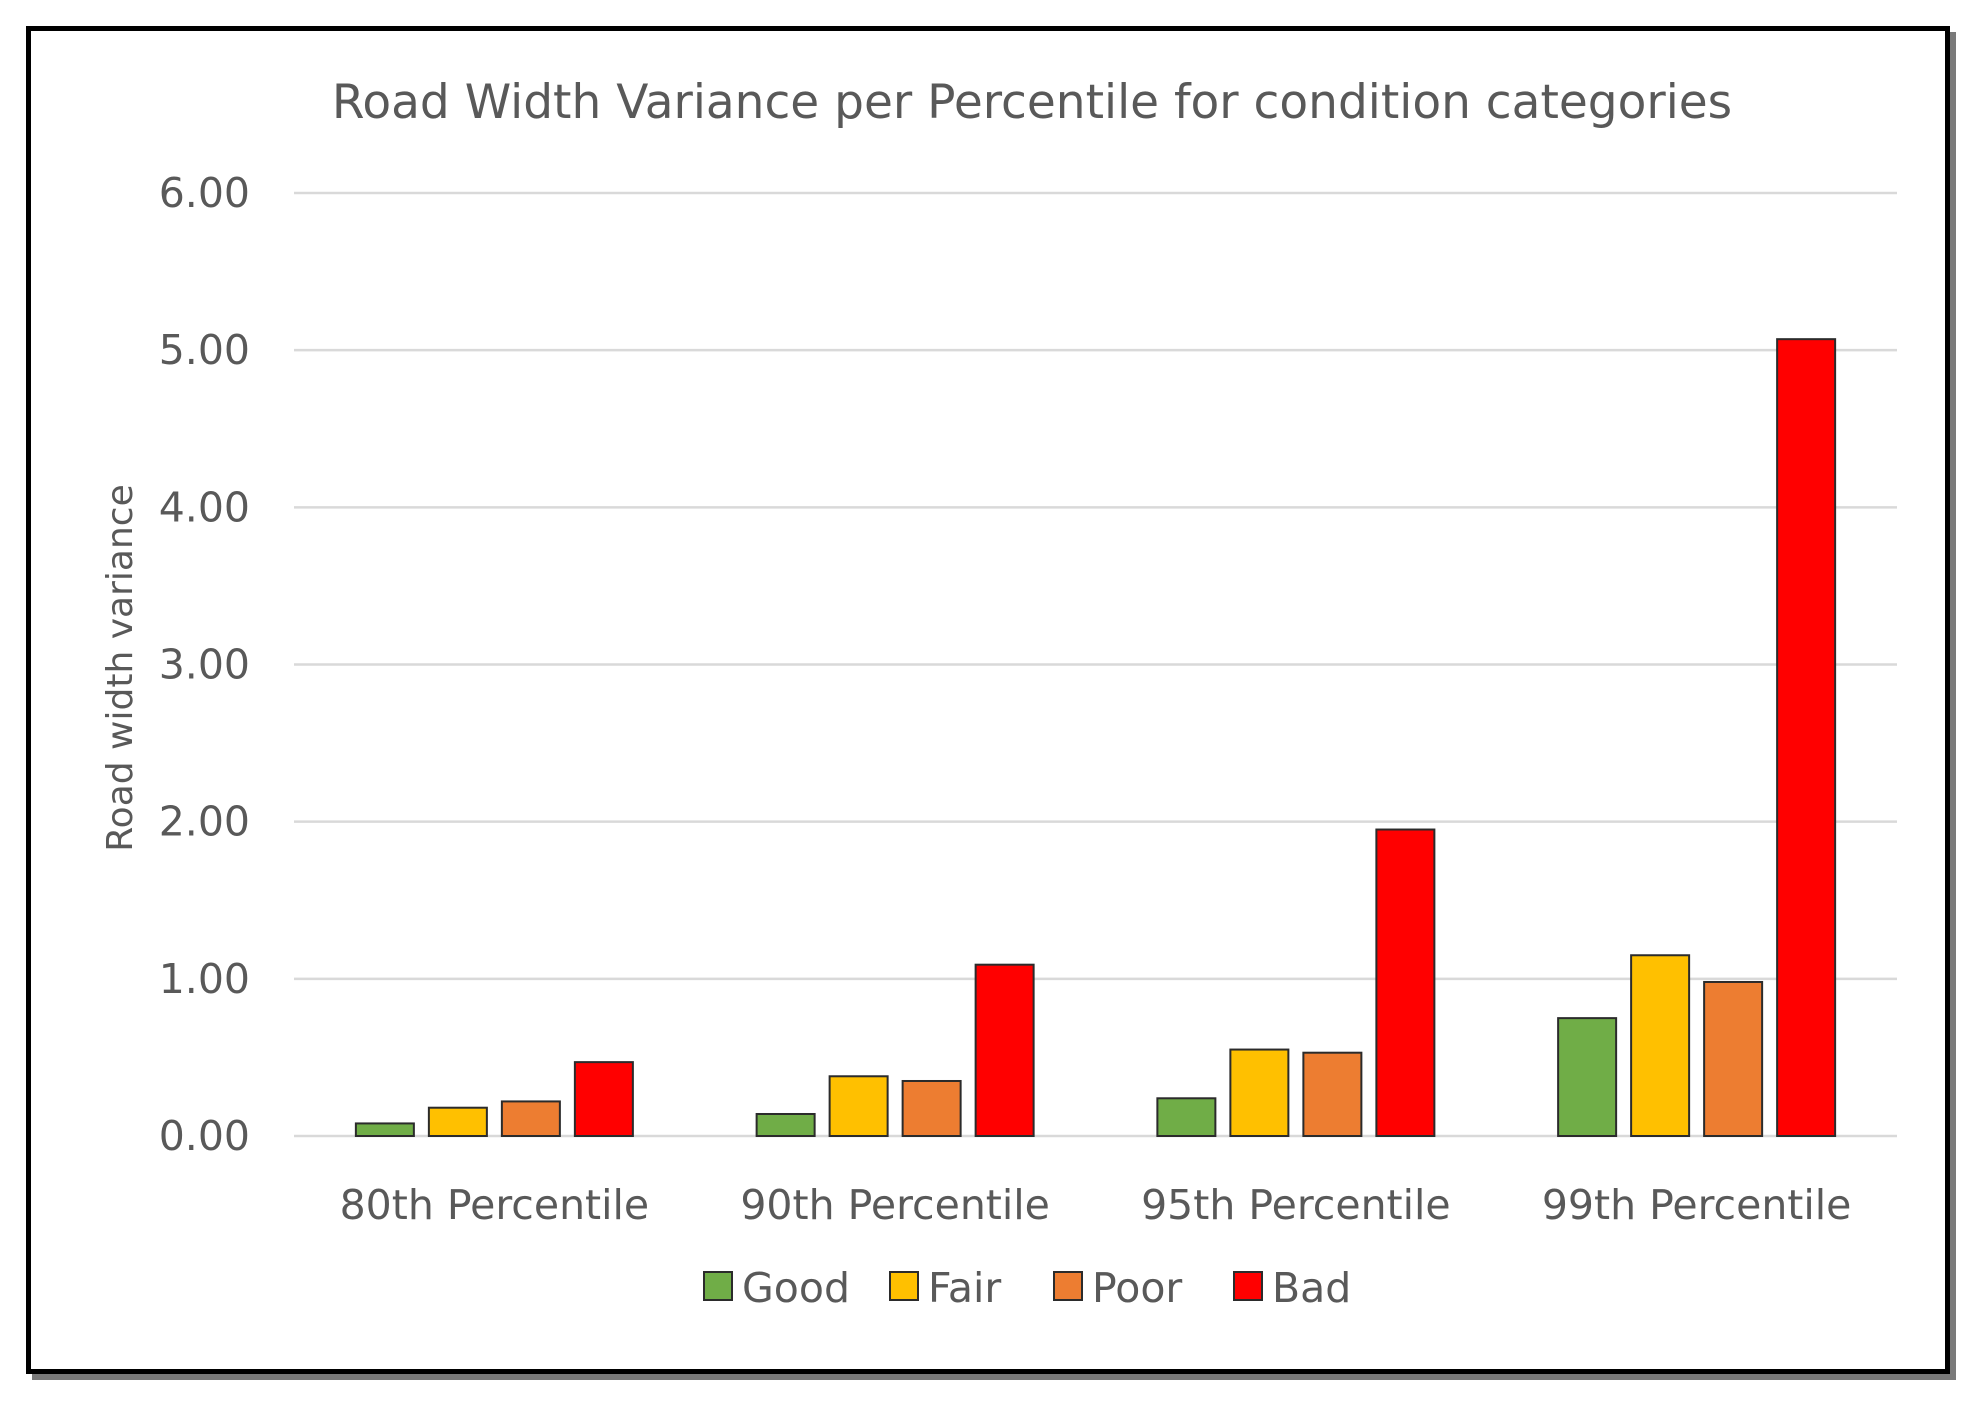 This screenshot has height=1401, width=1974. What do you see at coordinates (495, 1205) in the screenshot?
I see `x-tick-label: 80th Percentile` at bounding box center [495, 1205].